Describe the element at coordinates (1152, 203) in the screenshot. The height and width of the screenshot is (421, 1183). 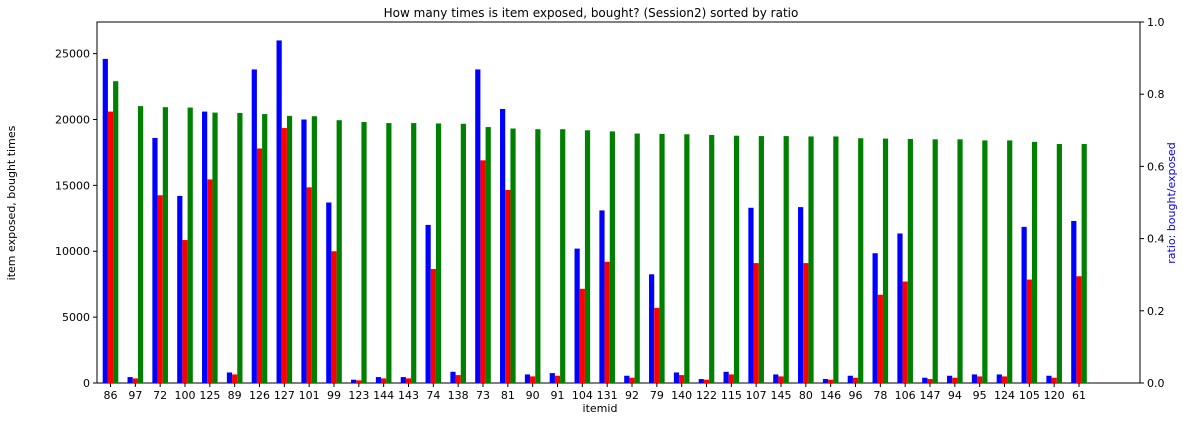
I see `right-axis: 0.0 0.2 0.4 0.6 0.8 1.0` at that location.